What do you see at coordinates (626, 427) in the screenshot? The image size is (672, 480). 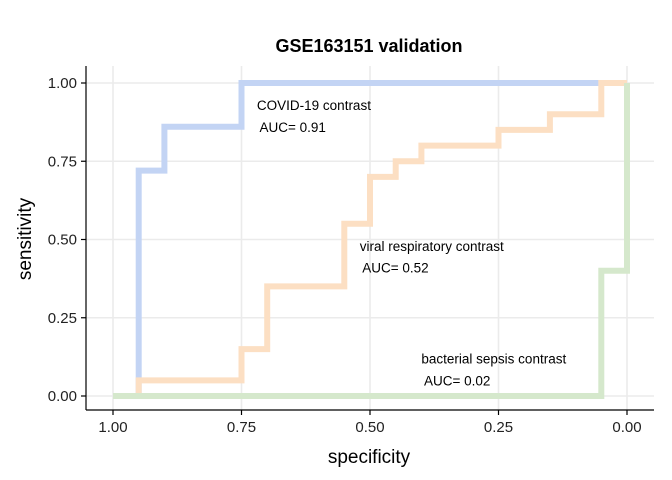 I see `x-tick-label: 0.00` at bounding box center [626, 427].